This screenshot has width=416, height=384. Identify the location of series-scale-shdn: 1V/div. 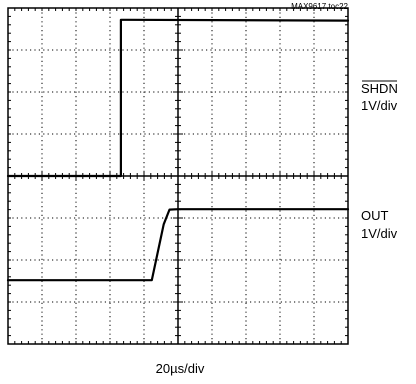
(379, 105).